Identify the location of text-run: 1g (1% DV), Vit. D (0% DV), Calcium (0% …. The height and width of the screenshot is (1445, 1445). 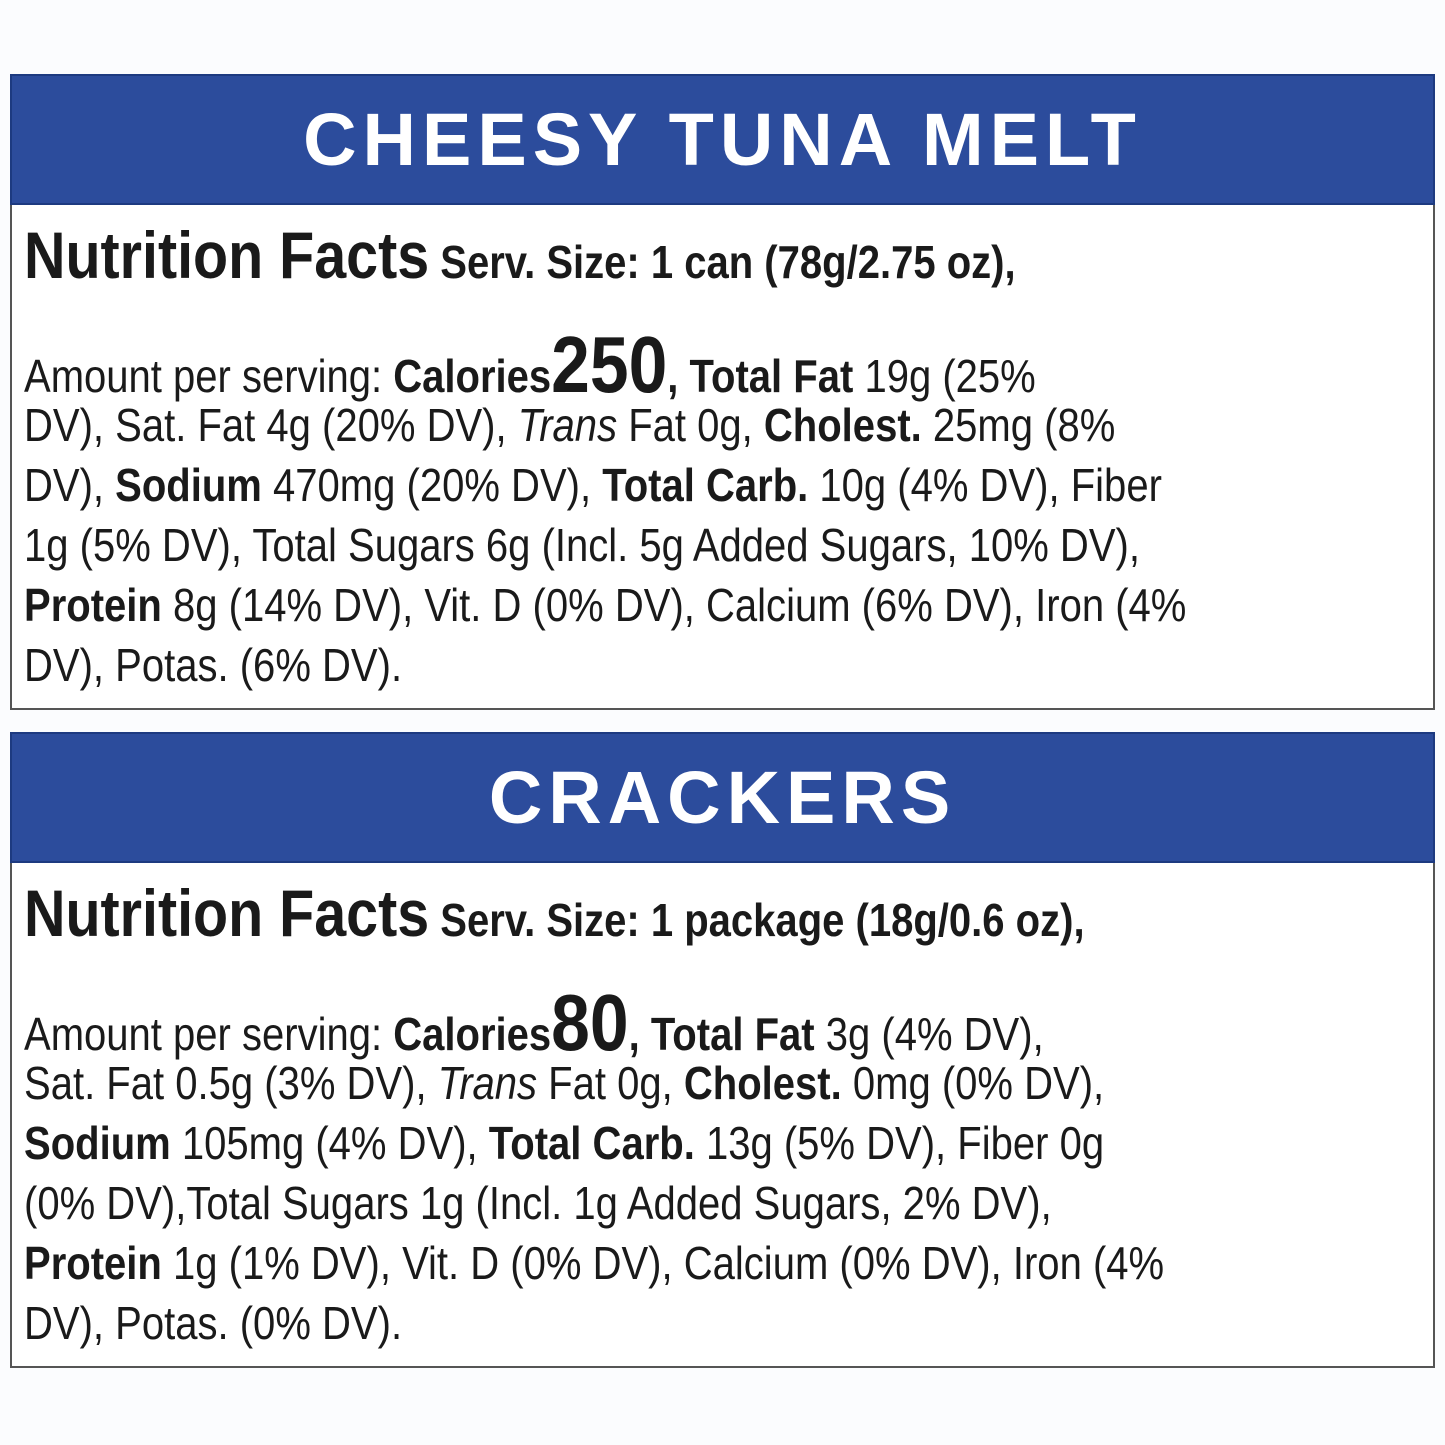
(663, 1263).